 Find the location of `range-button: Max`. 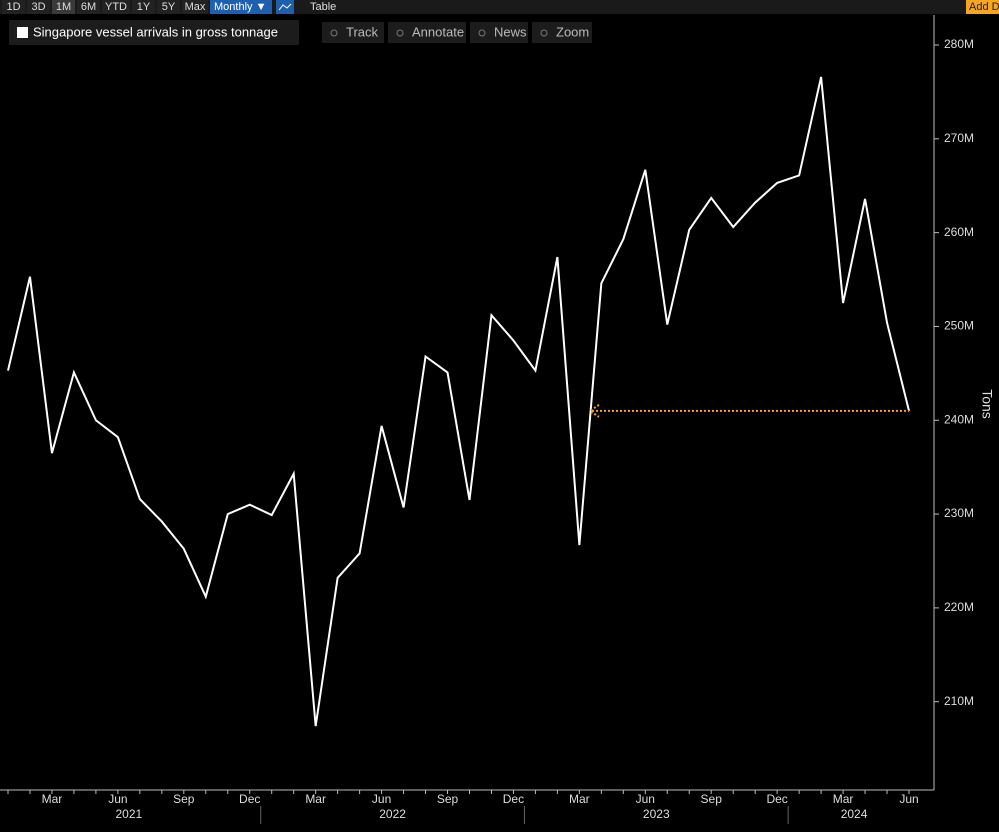

range-button: Max is located at coordinates (195, 7).